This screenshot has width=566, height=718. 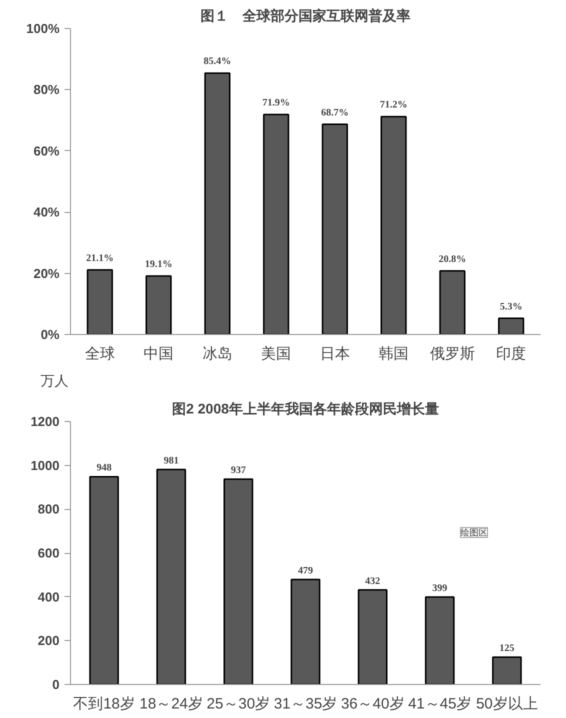 What do you see at coordinates (335, 112) in the screenshot?
I see `data-label: 68.7%` at bounding box center [335, 112].